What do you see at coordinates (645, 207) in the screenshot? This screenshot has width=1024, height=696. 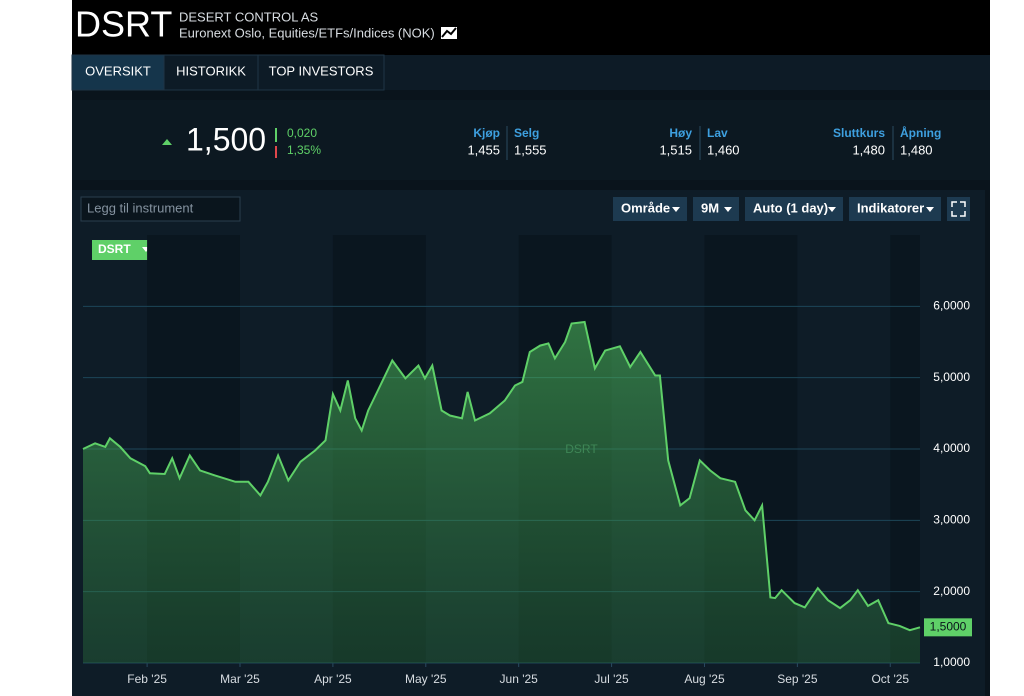 I see `button-label: Område` at bounding box center [645, 207].